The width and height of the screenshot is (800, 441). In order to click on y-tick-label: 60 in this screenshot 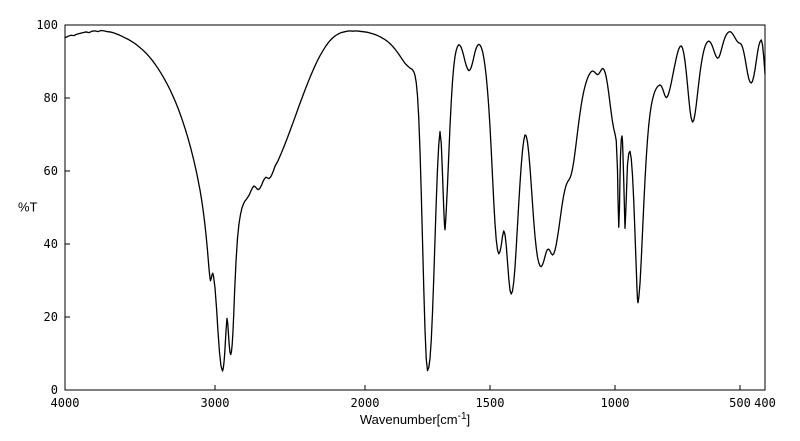, I will do `click(51, 171)`.